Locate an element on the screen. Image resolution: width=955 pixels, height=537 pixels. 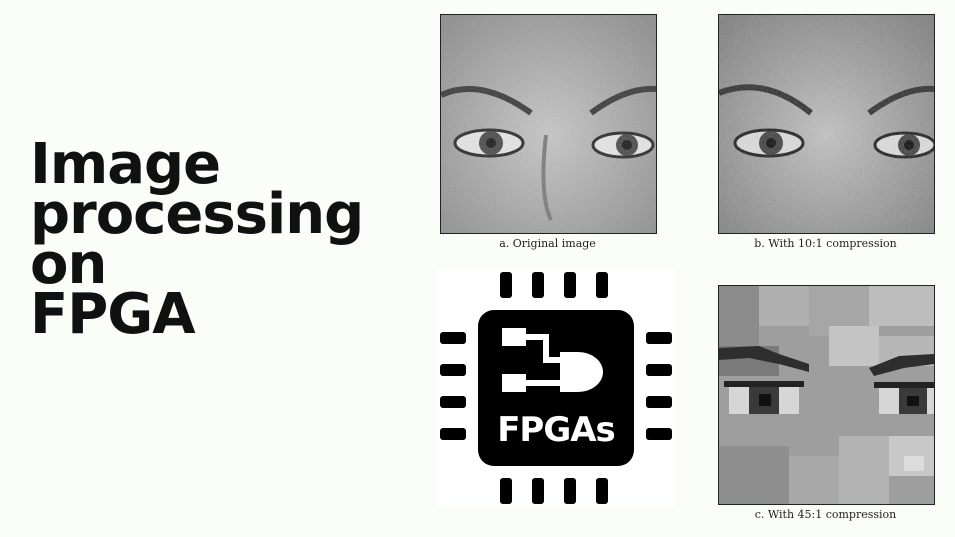
compressed-45-caption: c. With 45:1 compression is located at coordinates (825, 514).